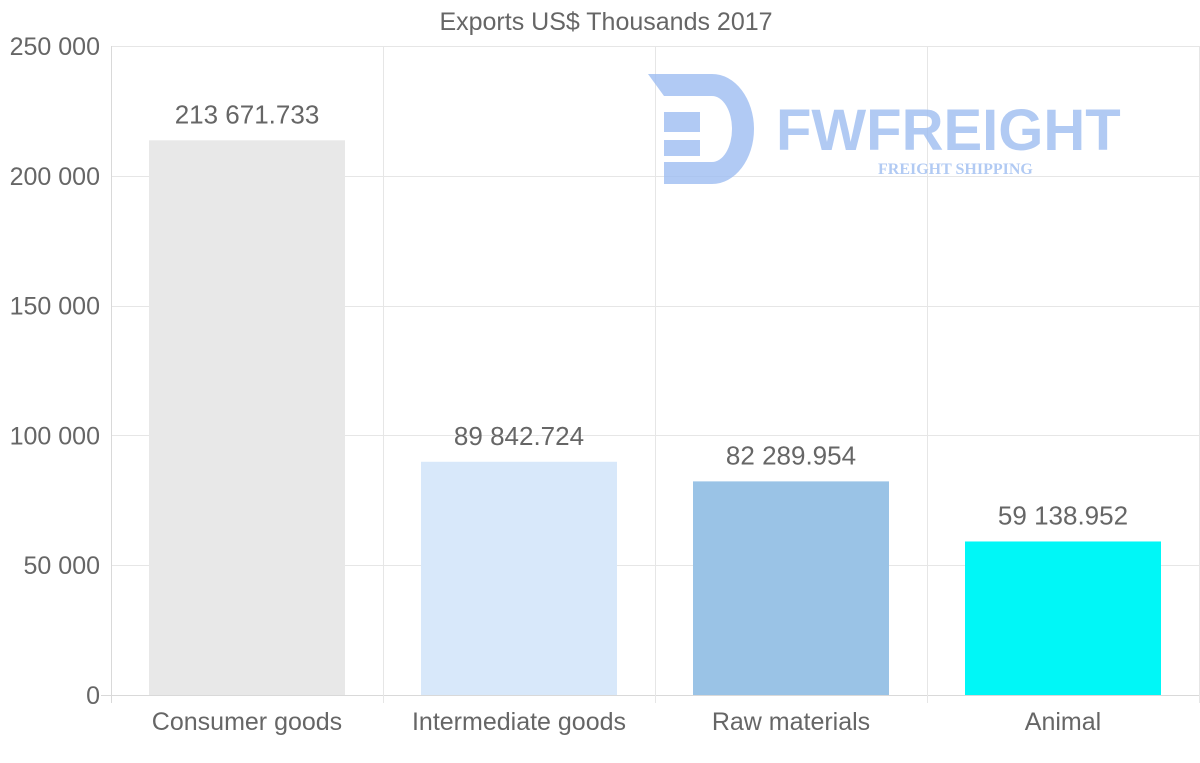  Describe the element at coordinates (701, 129) in the screenshot. I see `watermark-logo-icon` at that location.